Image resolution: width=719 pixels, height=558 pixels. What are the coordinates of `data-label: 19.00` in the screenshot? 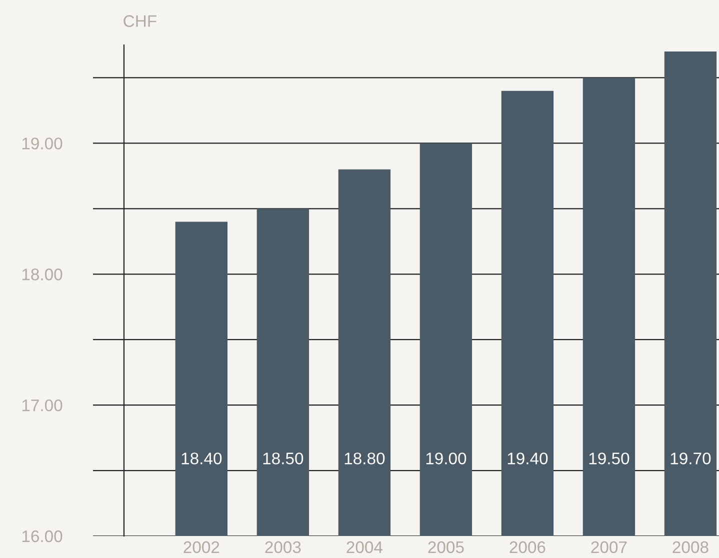 It's located at (446, 458).